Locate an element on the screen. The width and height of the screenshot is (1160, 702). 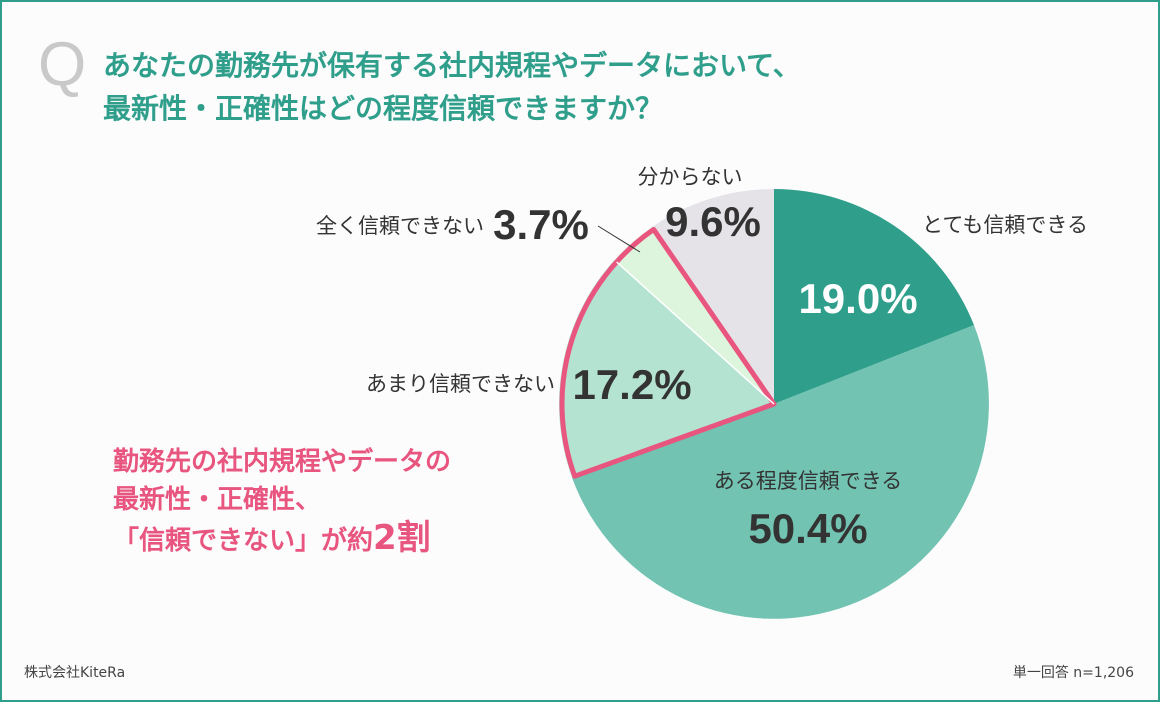
highlight-callout: 勤務先の社内規程やデータの 最新性・正確性、 「信頼できない」が約2割 is located at coordinates (282, 501).